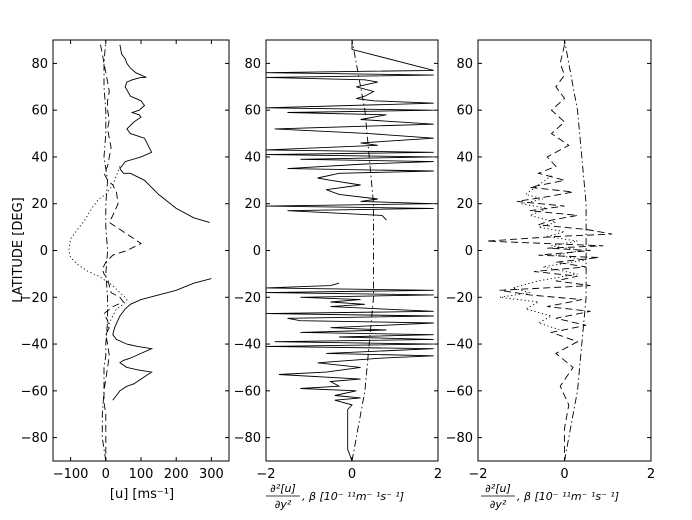 The width and height of the screenshot is (692, 520). Describe the element at coordinates (353, 496) in the screenshot. I see `panel-2-x-label-units: , β [10⁻ ¹¹m⁻ ¹s⁻ ¹]` at that location.